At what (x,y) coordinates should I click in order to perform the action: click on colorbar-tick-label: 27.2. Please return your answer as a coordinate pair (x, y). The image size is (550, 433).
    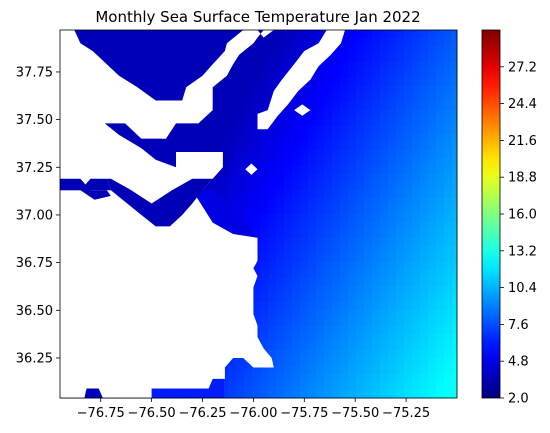
    Looking at the image, I should click on (522, 67).